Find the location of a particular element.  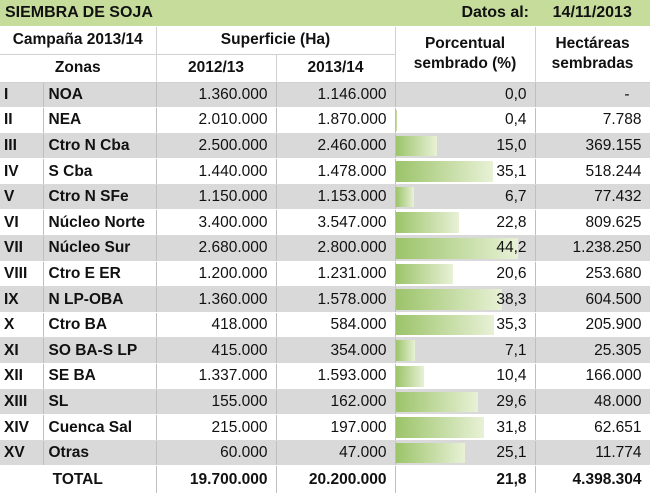

zone-name: SO BA-S LP is located at coordinates (100, 351).